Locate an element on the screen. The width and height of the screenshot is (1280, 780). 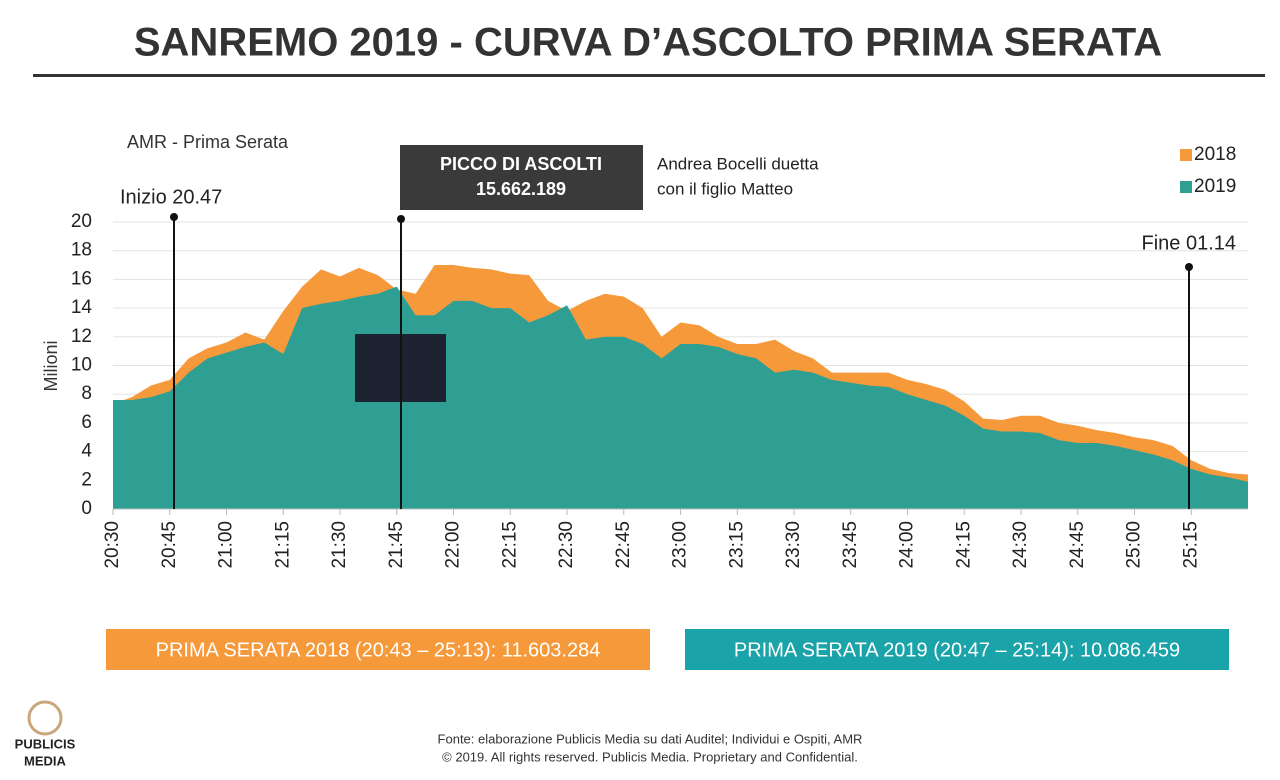
annotation: Andrea Bocelli duetta is located at coordinates (738, 163).